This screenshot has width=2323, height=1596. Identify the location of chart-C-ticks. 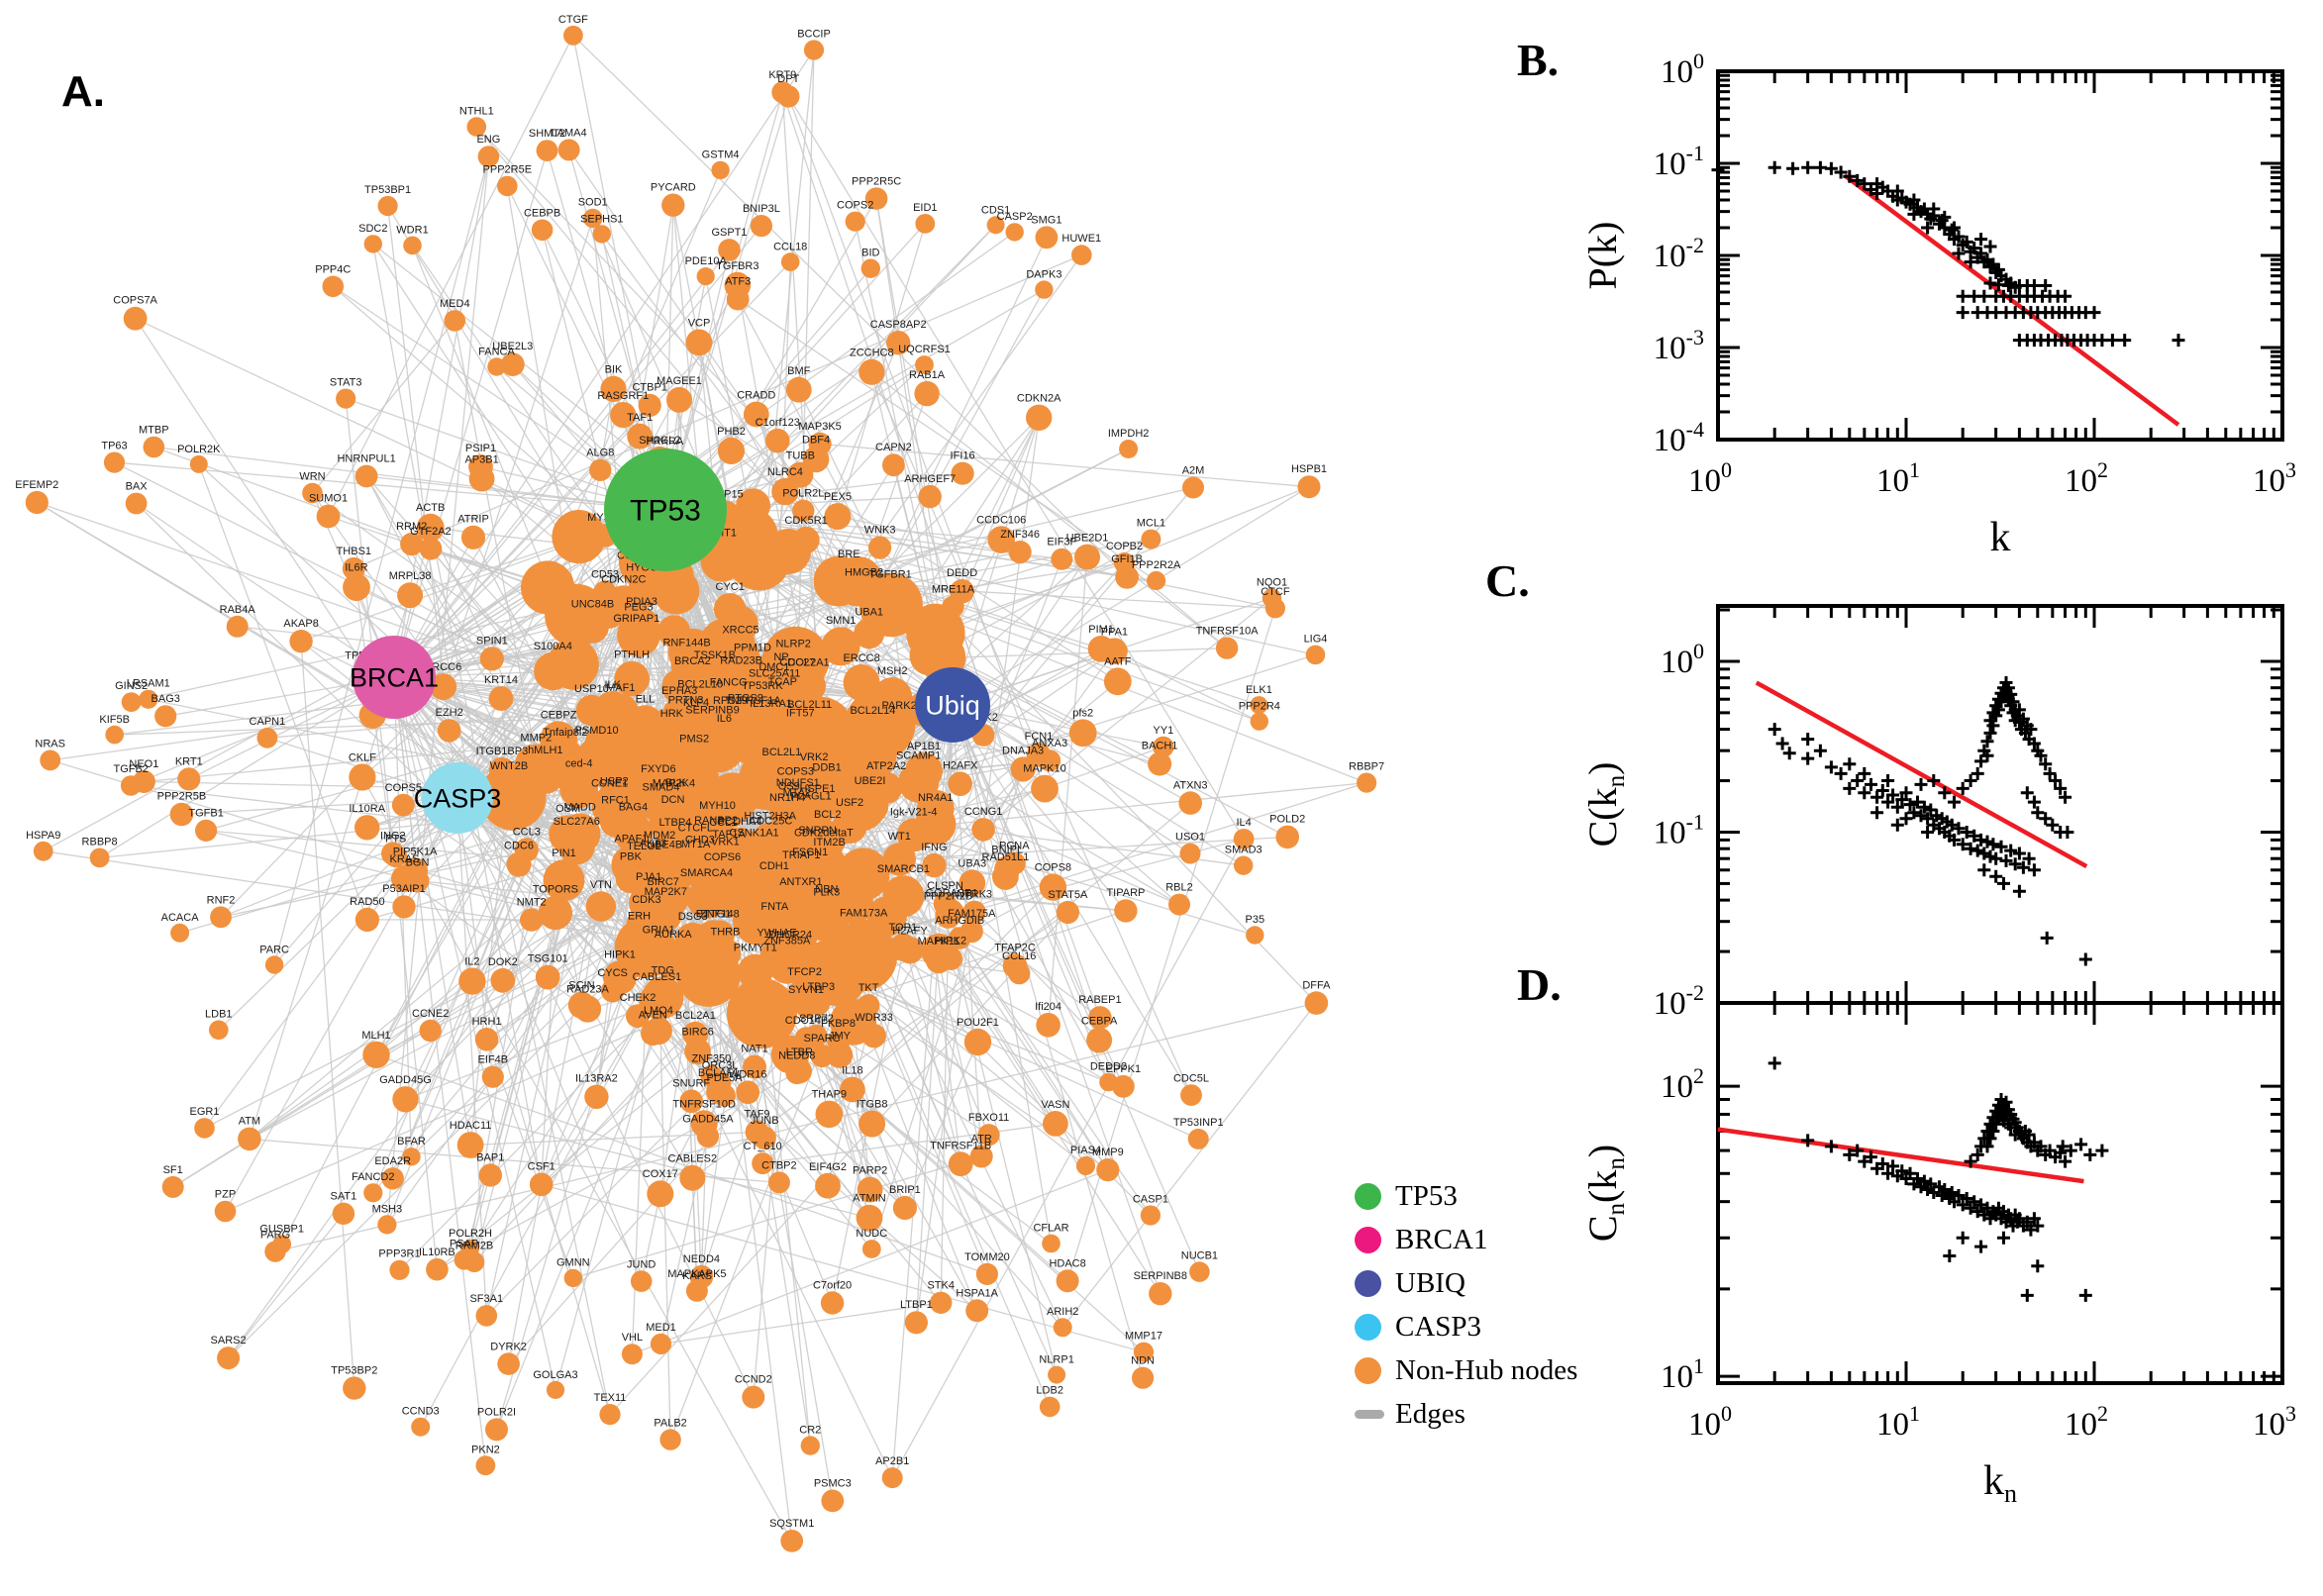
(2000, 805).